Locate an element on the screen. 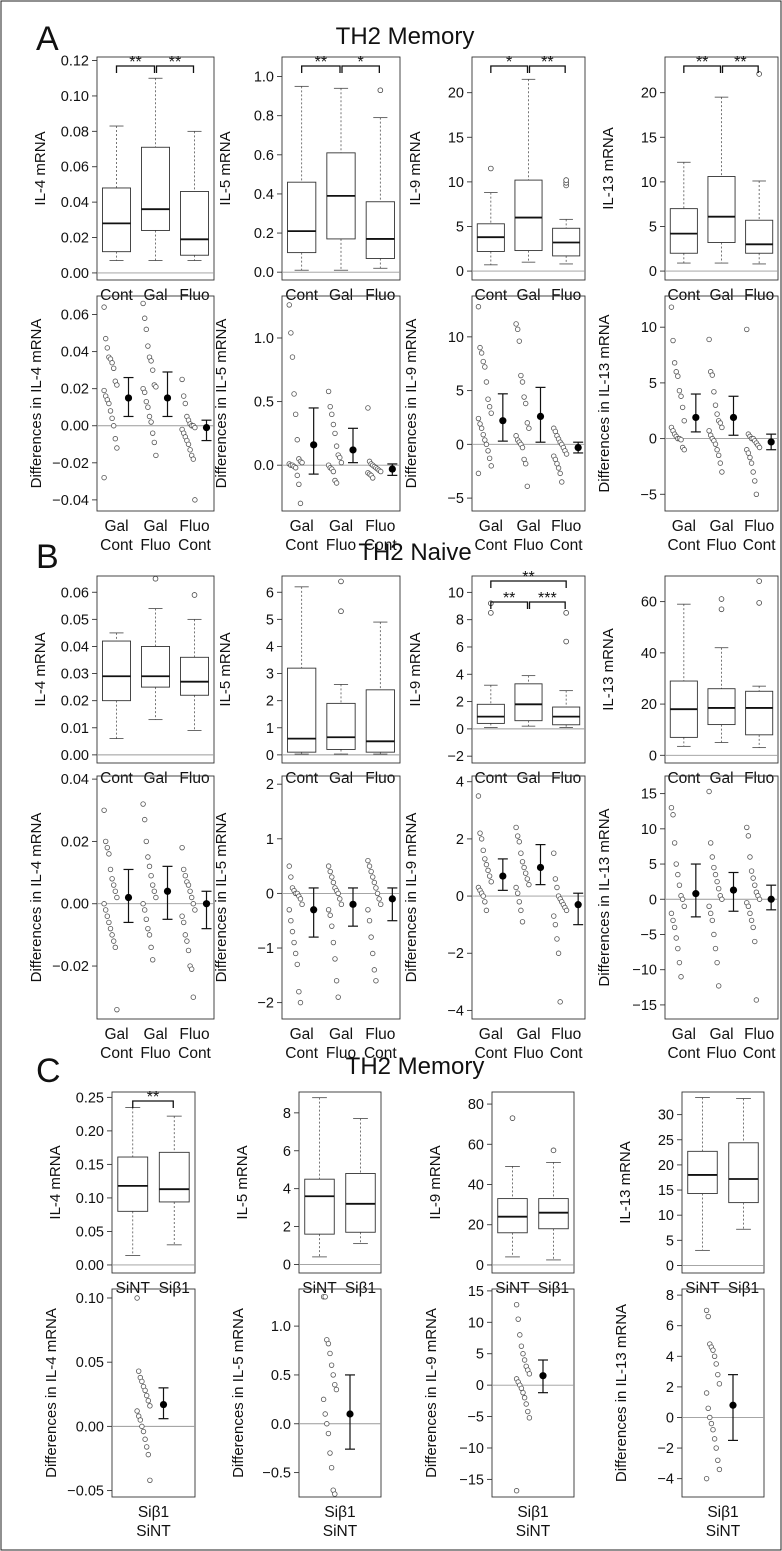 This screenshot has width=782, height=1551. y-axis-label: IL-13 mRNA is located at coordinates (608, 168).